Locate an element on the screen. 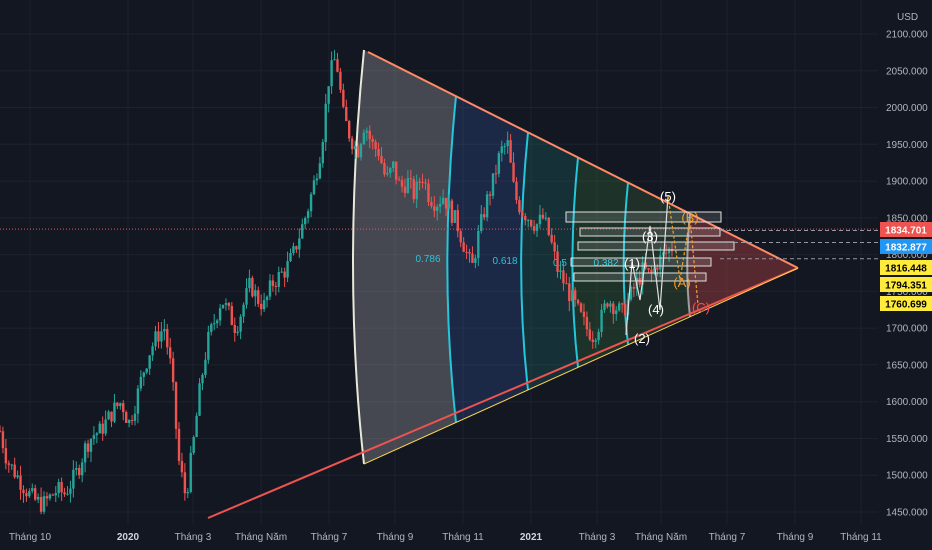 The width and height of the screenshot is (932, 550). fib-level-label: 0.786 is located at coordinates (427, 259).